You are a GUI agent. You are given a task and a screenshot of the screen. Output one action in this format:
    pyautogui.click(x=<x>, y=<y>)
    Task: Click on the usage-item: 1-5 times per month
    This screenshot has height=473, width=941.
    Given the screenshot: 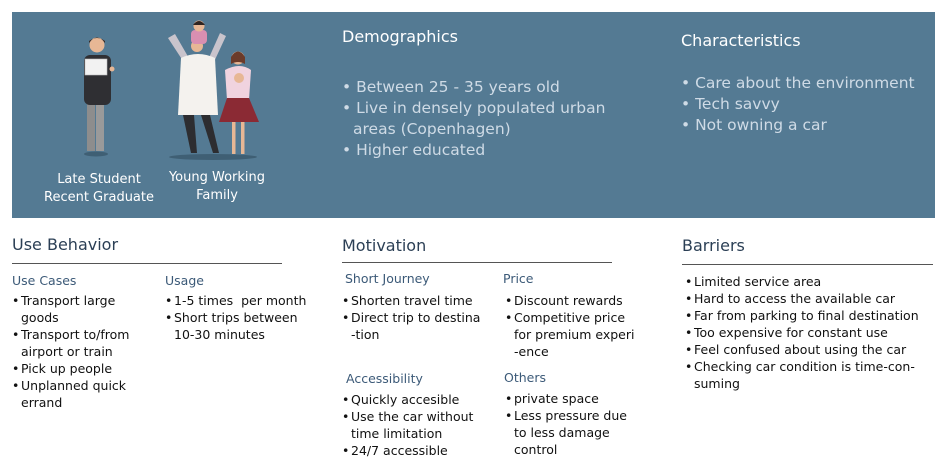 What is the action you would take?
    pyautogui.click(x=235, y=300)
    